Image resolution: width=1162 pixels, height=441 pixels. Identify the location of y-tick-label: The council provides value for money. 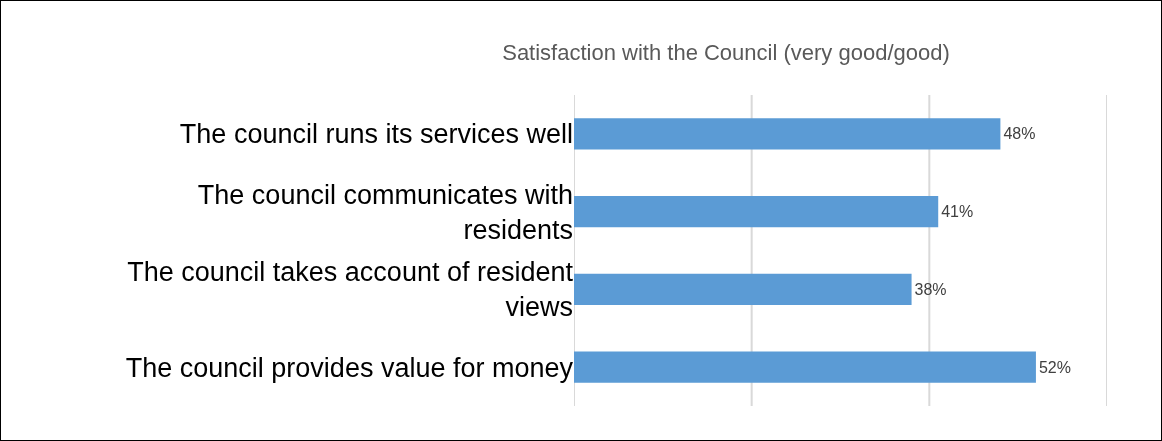
(349, 367).